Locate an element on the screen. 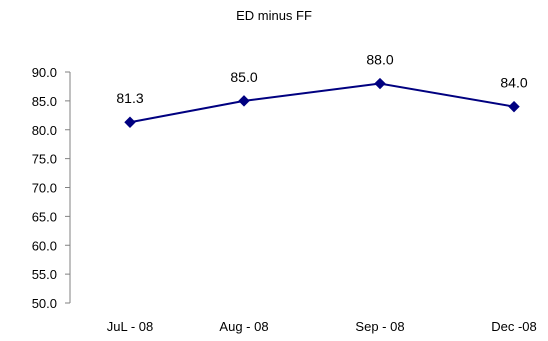 Image resolution: width=548 pixels, height=341 pixels. series-line is located at coordinates (322, 103).